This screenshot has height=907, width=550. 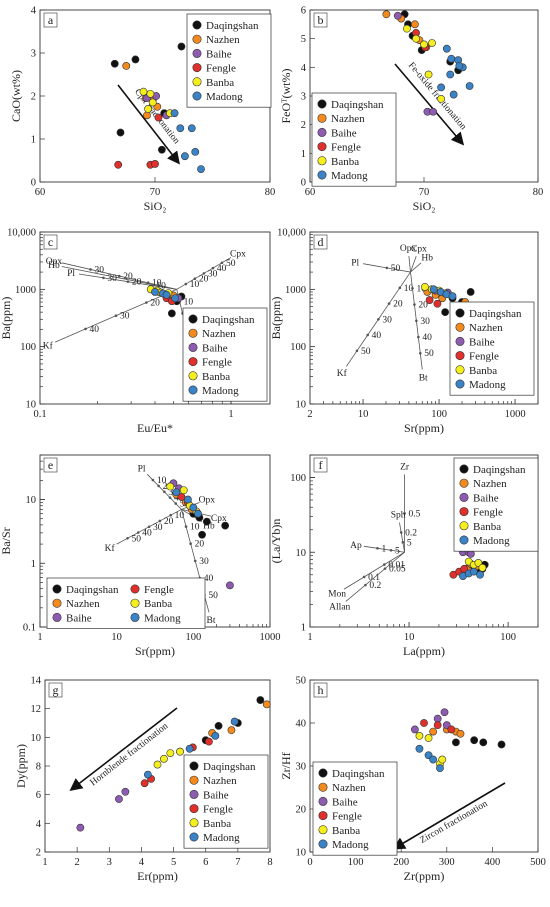 What do you see at coordinates (405, 467) in the screenshot?
I see `vector-label: Zr` at bounding box center [405, 467].